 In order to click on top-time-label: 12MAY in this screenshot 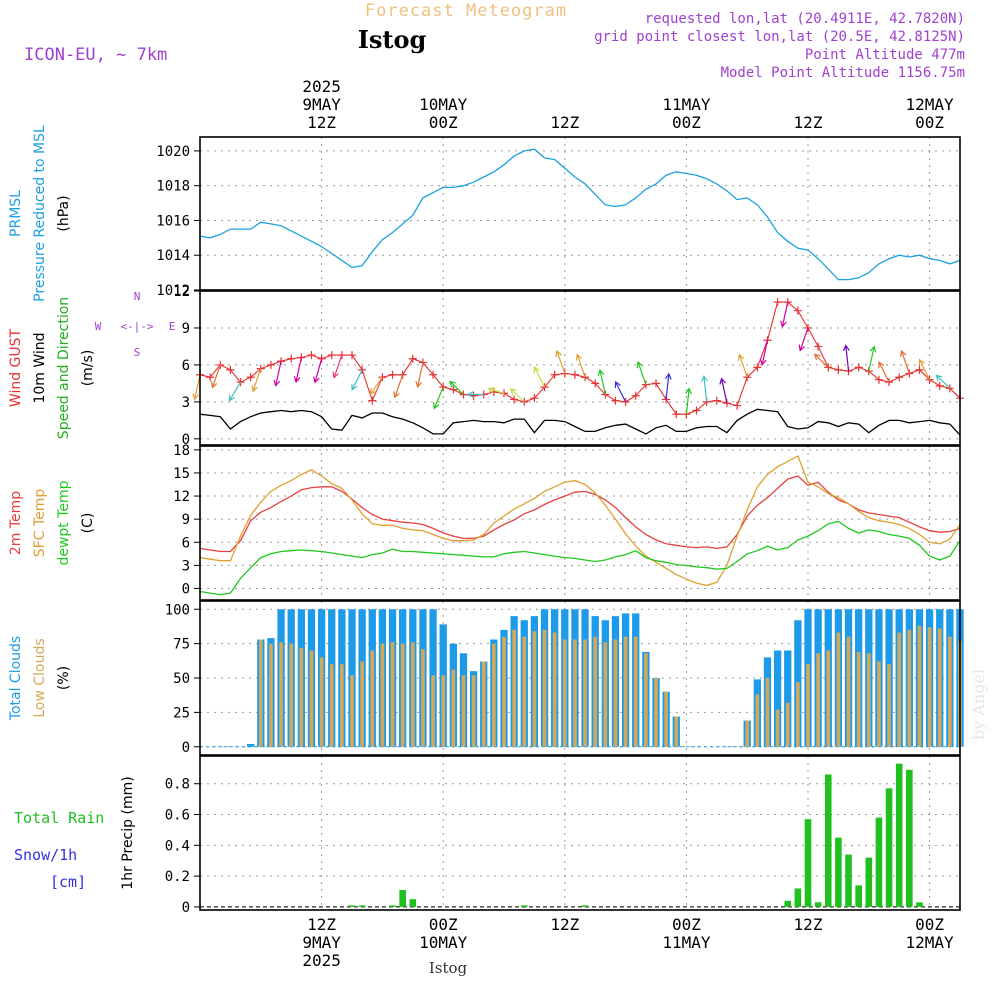, I will do `click(930, 104)`.